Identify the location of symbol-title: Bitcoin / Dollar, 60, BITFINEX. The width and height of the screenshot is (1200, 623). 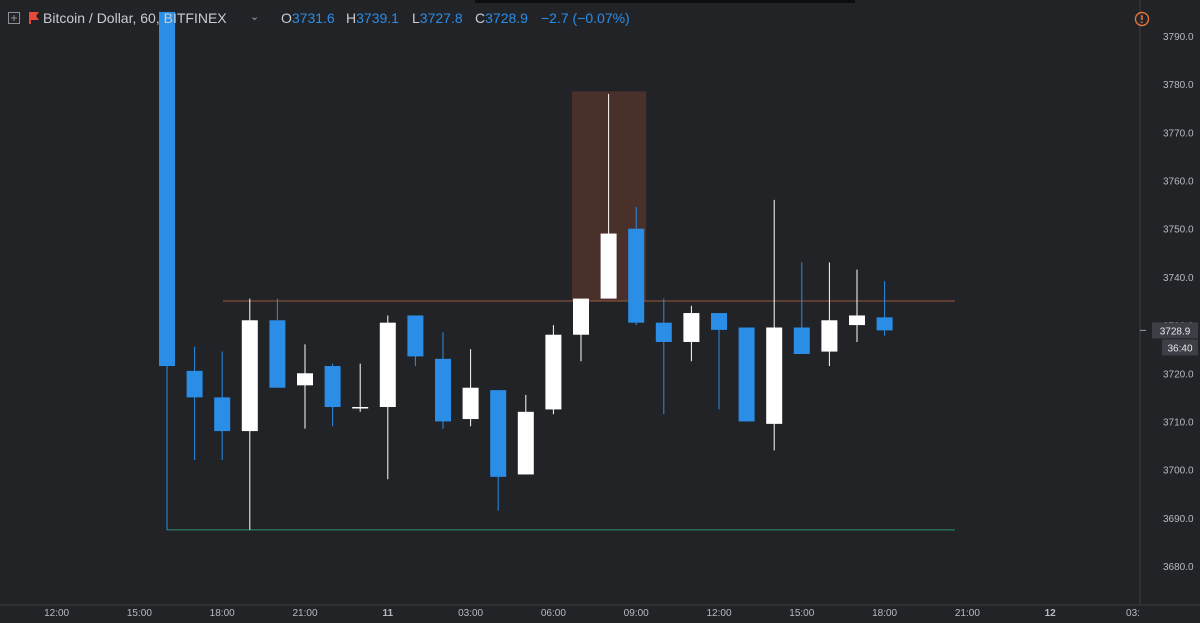
(135, 18).